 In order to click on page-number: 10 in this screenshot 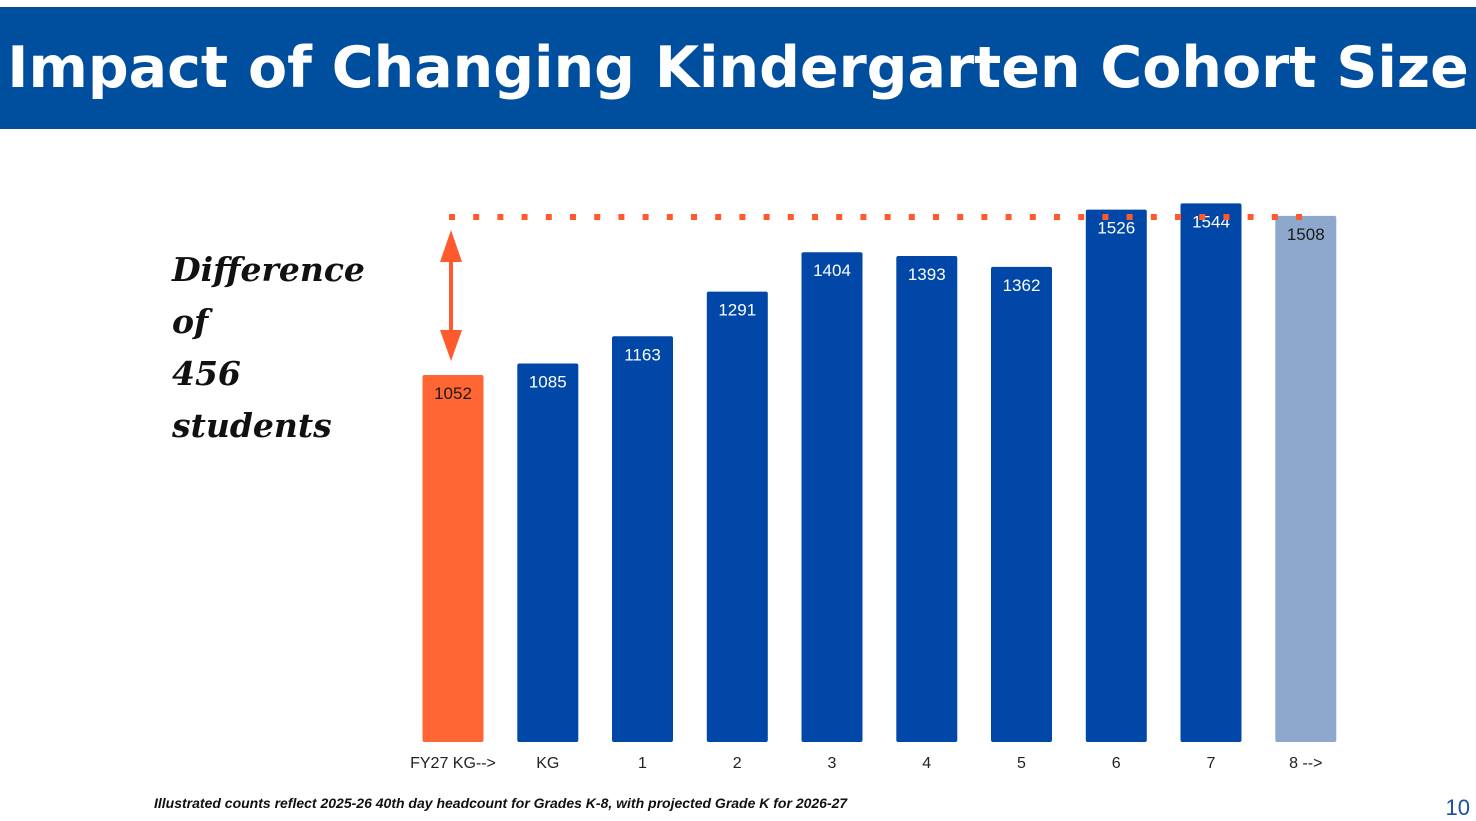, I will do `click(1457, 807)`.